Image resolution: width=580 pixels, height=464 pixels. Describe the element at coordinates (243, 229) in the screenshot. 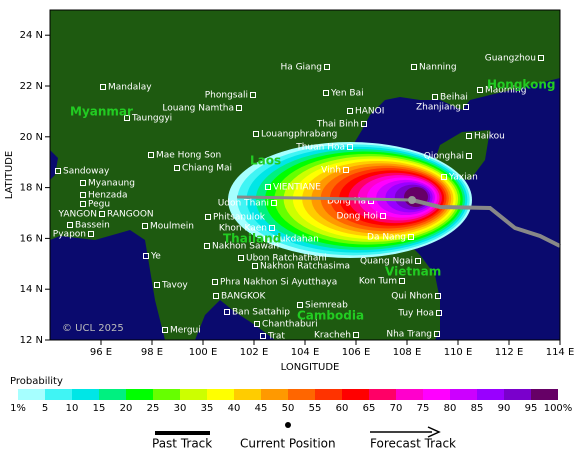

I see `city-label: Khon Kaen` at that location.